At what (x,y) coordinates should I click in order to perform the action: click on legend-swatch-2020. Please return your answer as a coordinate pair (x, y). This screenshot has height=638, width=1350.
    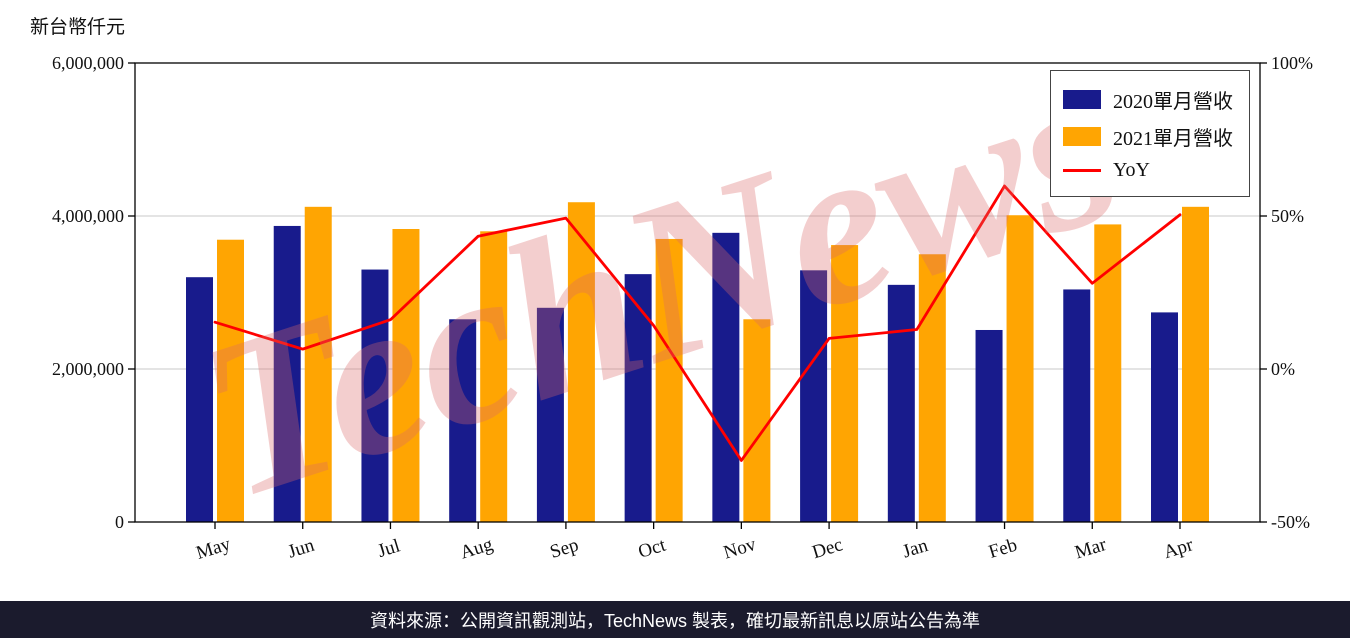
    Looking at the image, I should click on (1082, 99).